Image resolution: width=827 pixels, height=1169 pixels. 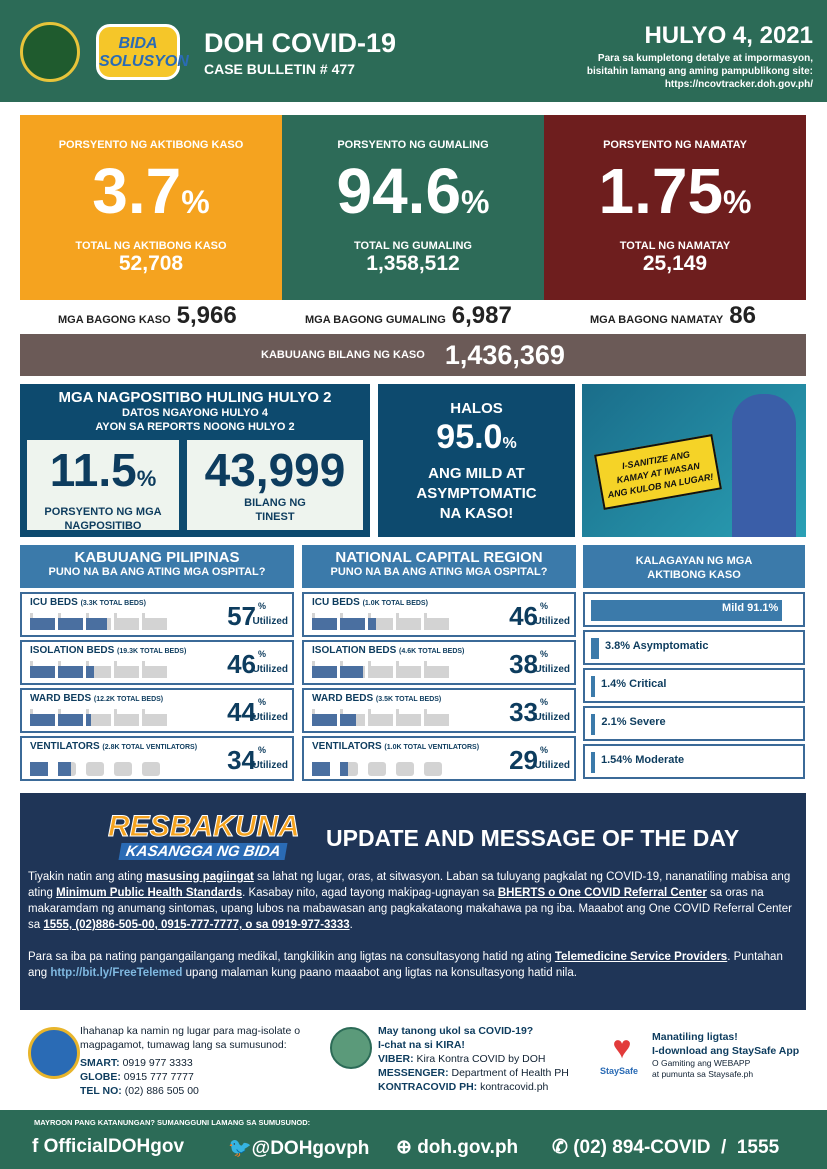 I want to click on resource-name: ICU BEDS, so click(x=54, y=602).